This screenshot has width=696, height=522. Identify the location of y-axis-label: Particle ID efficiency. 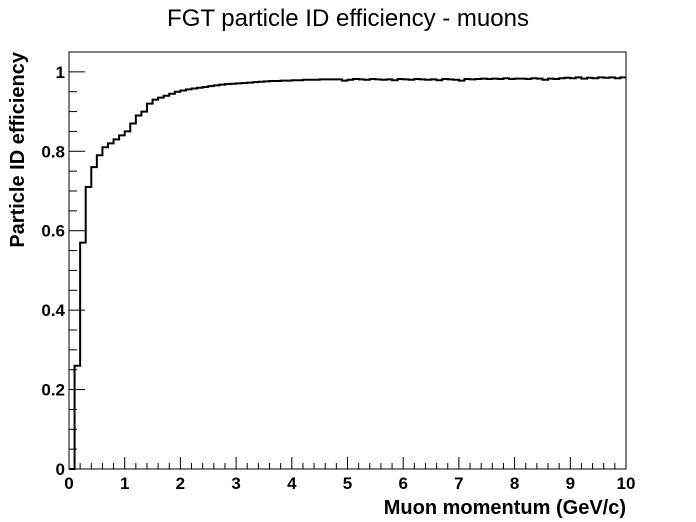
(18, 149).